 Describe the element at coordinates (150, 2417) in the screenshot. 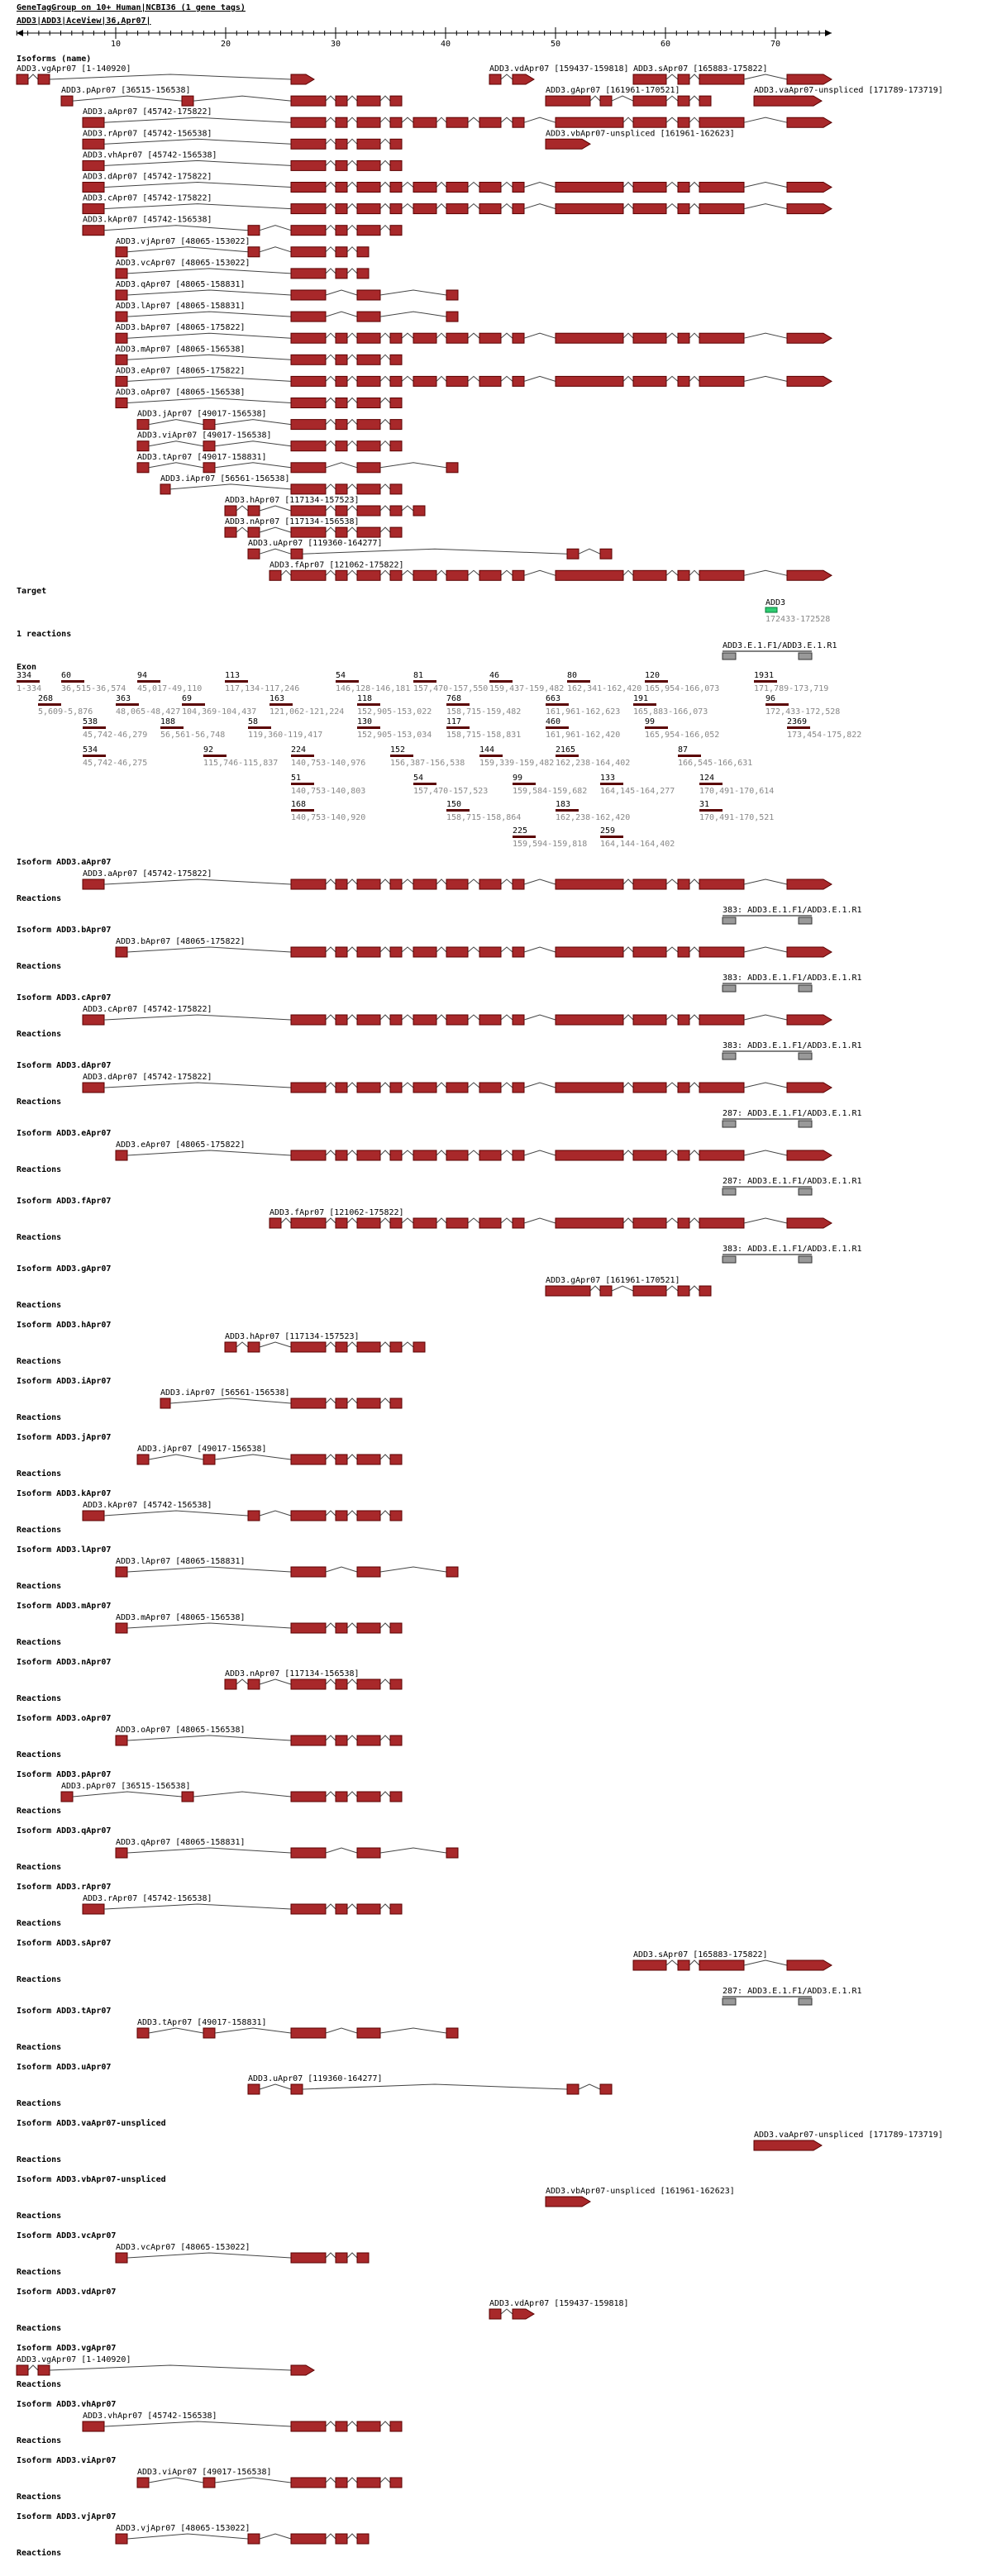

I see `isoform-label: ADD3.vhApr07 [45742-156538]` at that location.